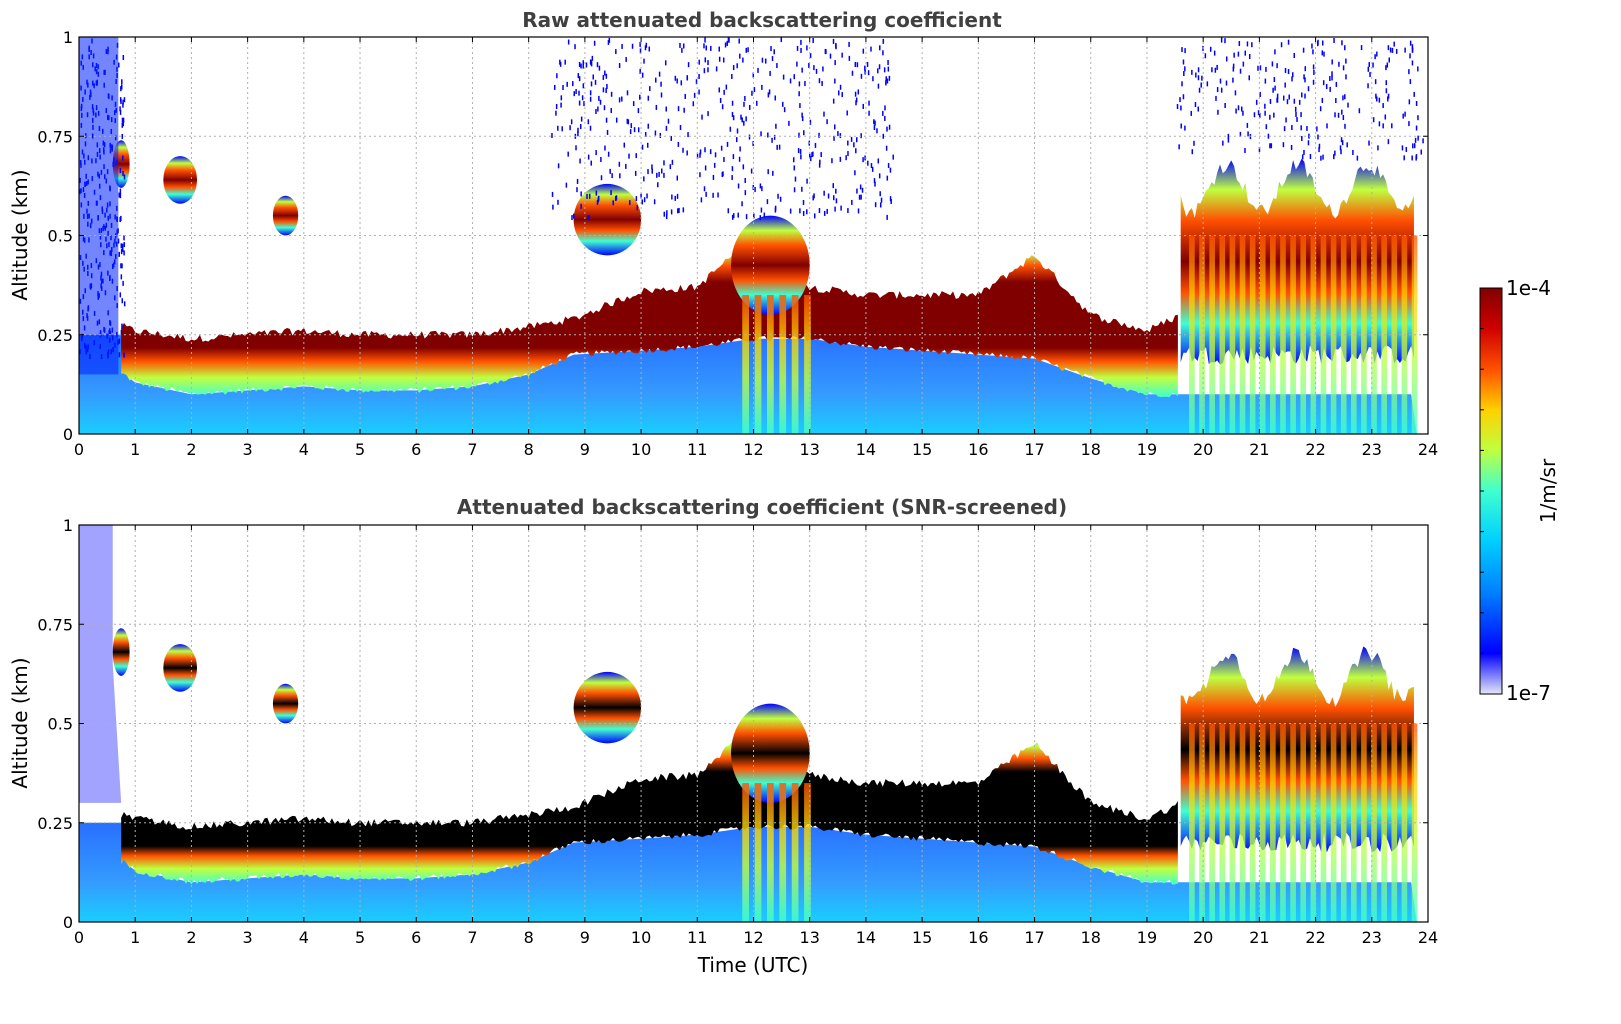 This screenshot has height=1024, width=1621. Describe the element at coordinates (866, 449) in the screenshot. I see `x-tick-label: 14` at that location.